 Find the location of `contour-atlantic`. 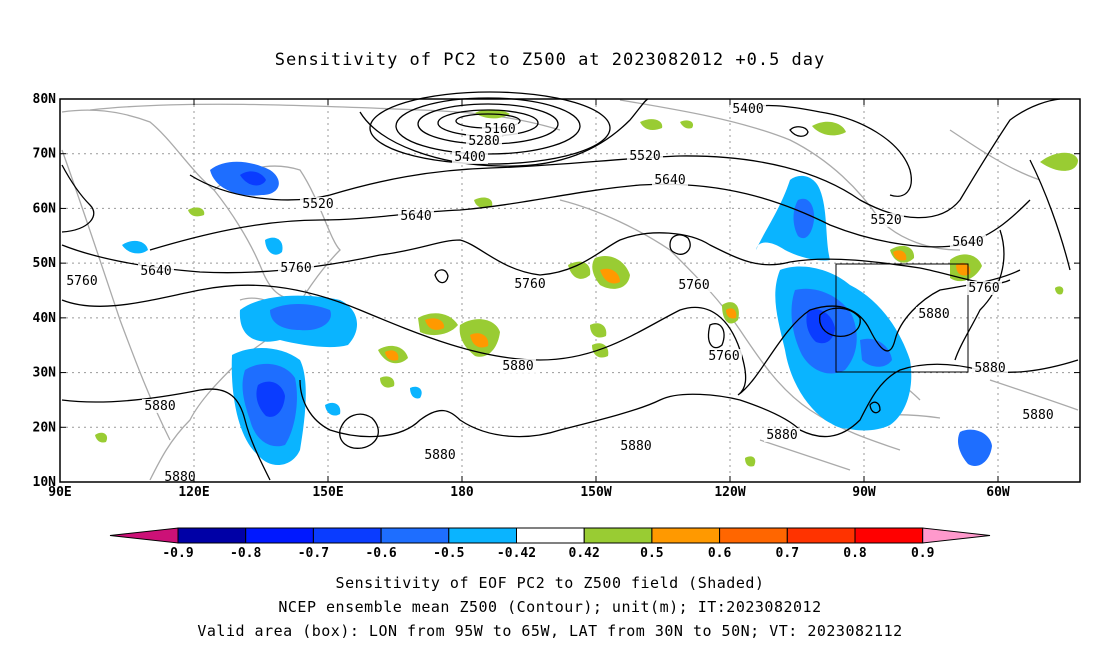

contour-atlantic is located at coordinates (979, 295).